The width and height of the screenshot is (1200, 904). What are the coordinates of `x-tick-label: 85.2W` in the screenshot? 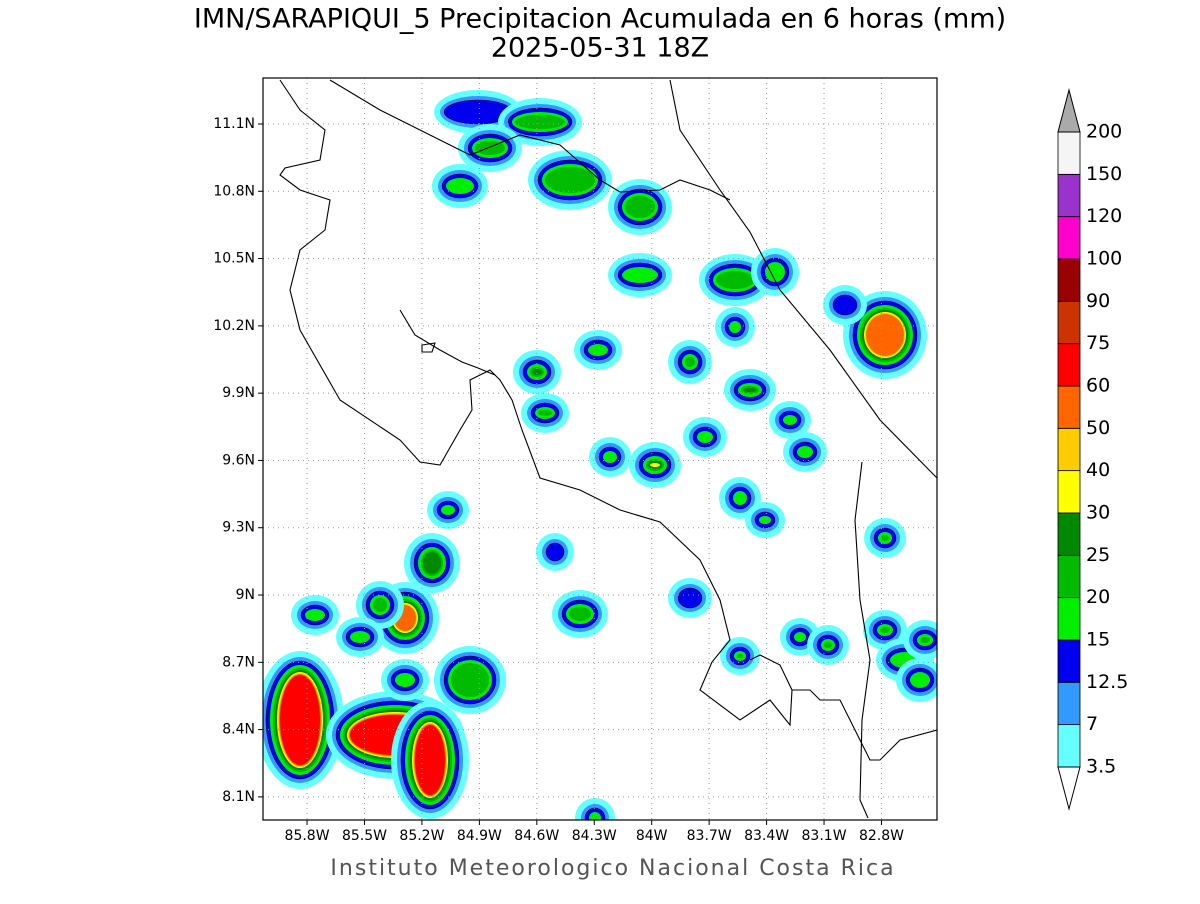 It's located at (421, 836).